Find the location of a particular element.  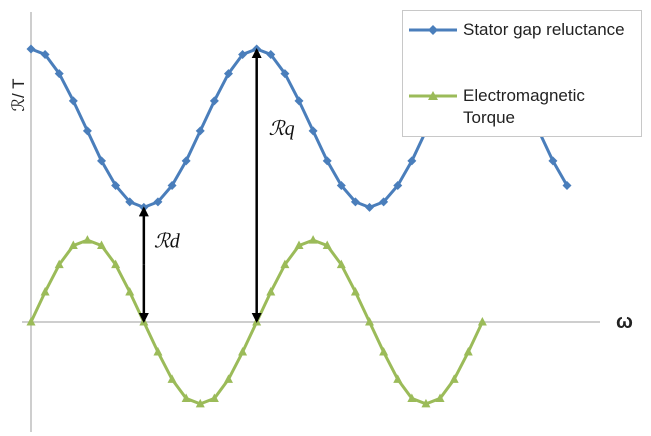

annotation-label-1: ℛq is located at coordinates (282, 129).